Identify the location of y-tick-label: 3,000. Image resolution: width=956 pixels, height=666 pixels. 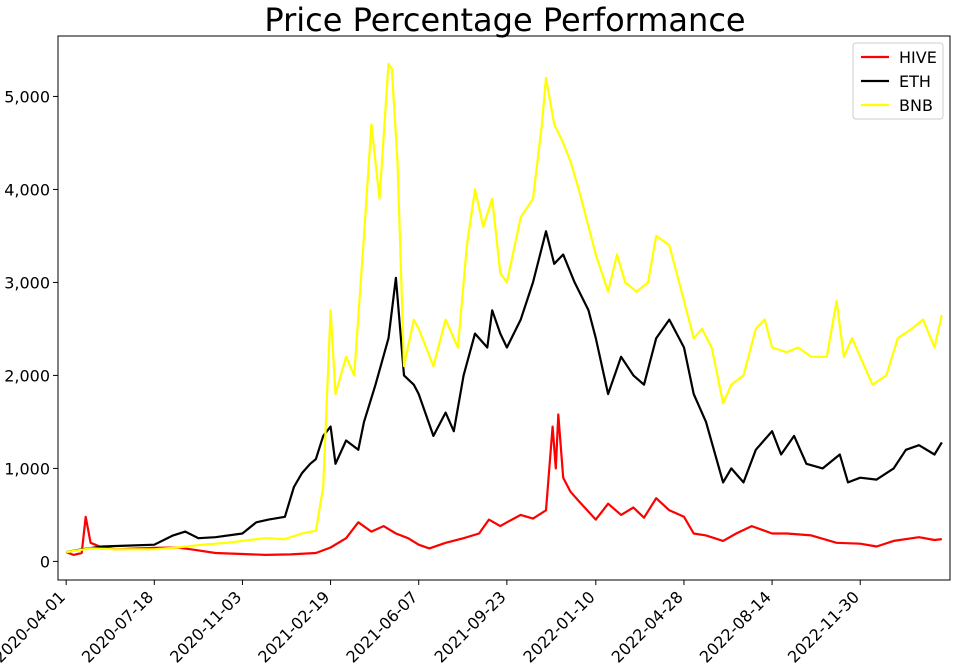
(27, 282).